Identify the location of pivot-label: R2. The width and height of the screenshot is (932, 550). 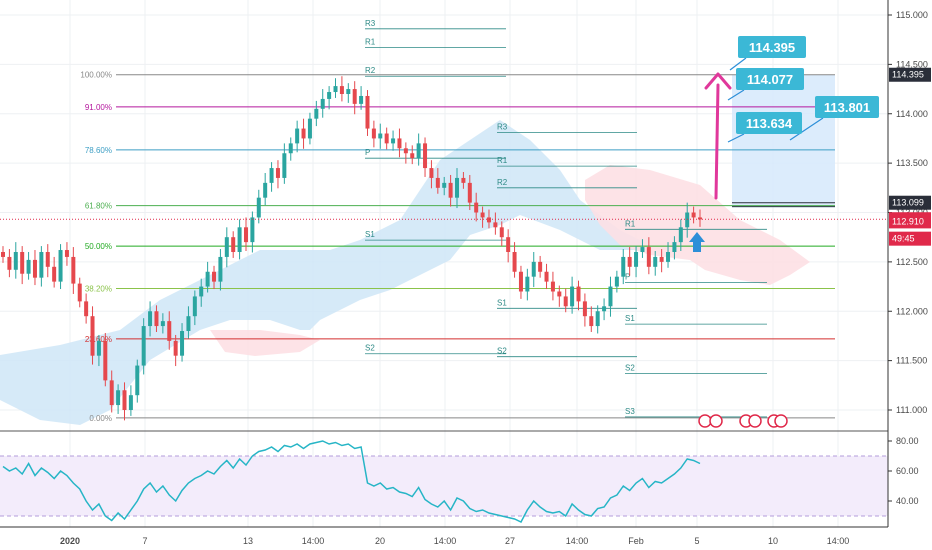
(502, 182).